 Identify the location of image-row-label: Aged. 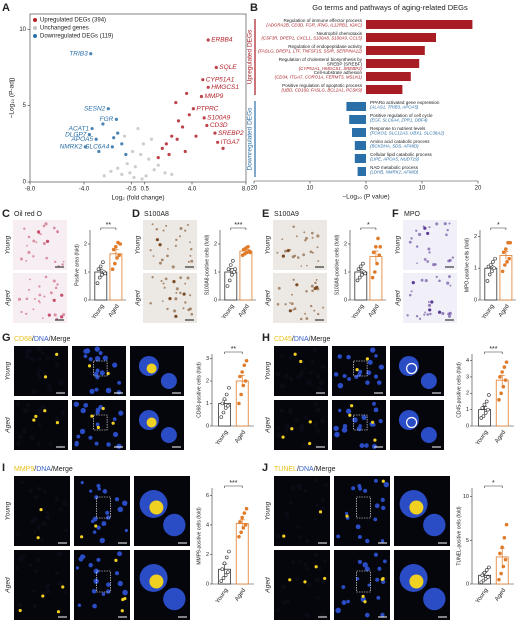
(138, 298).